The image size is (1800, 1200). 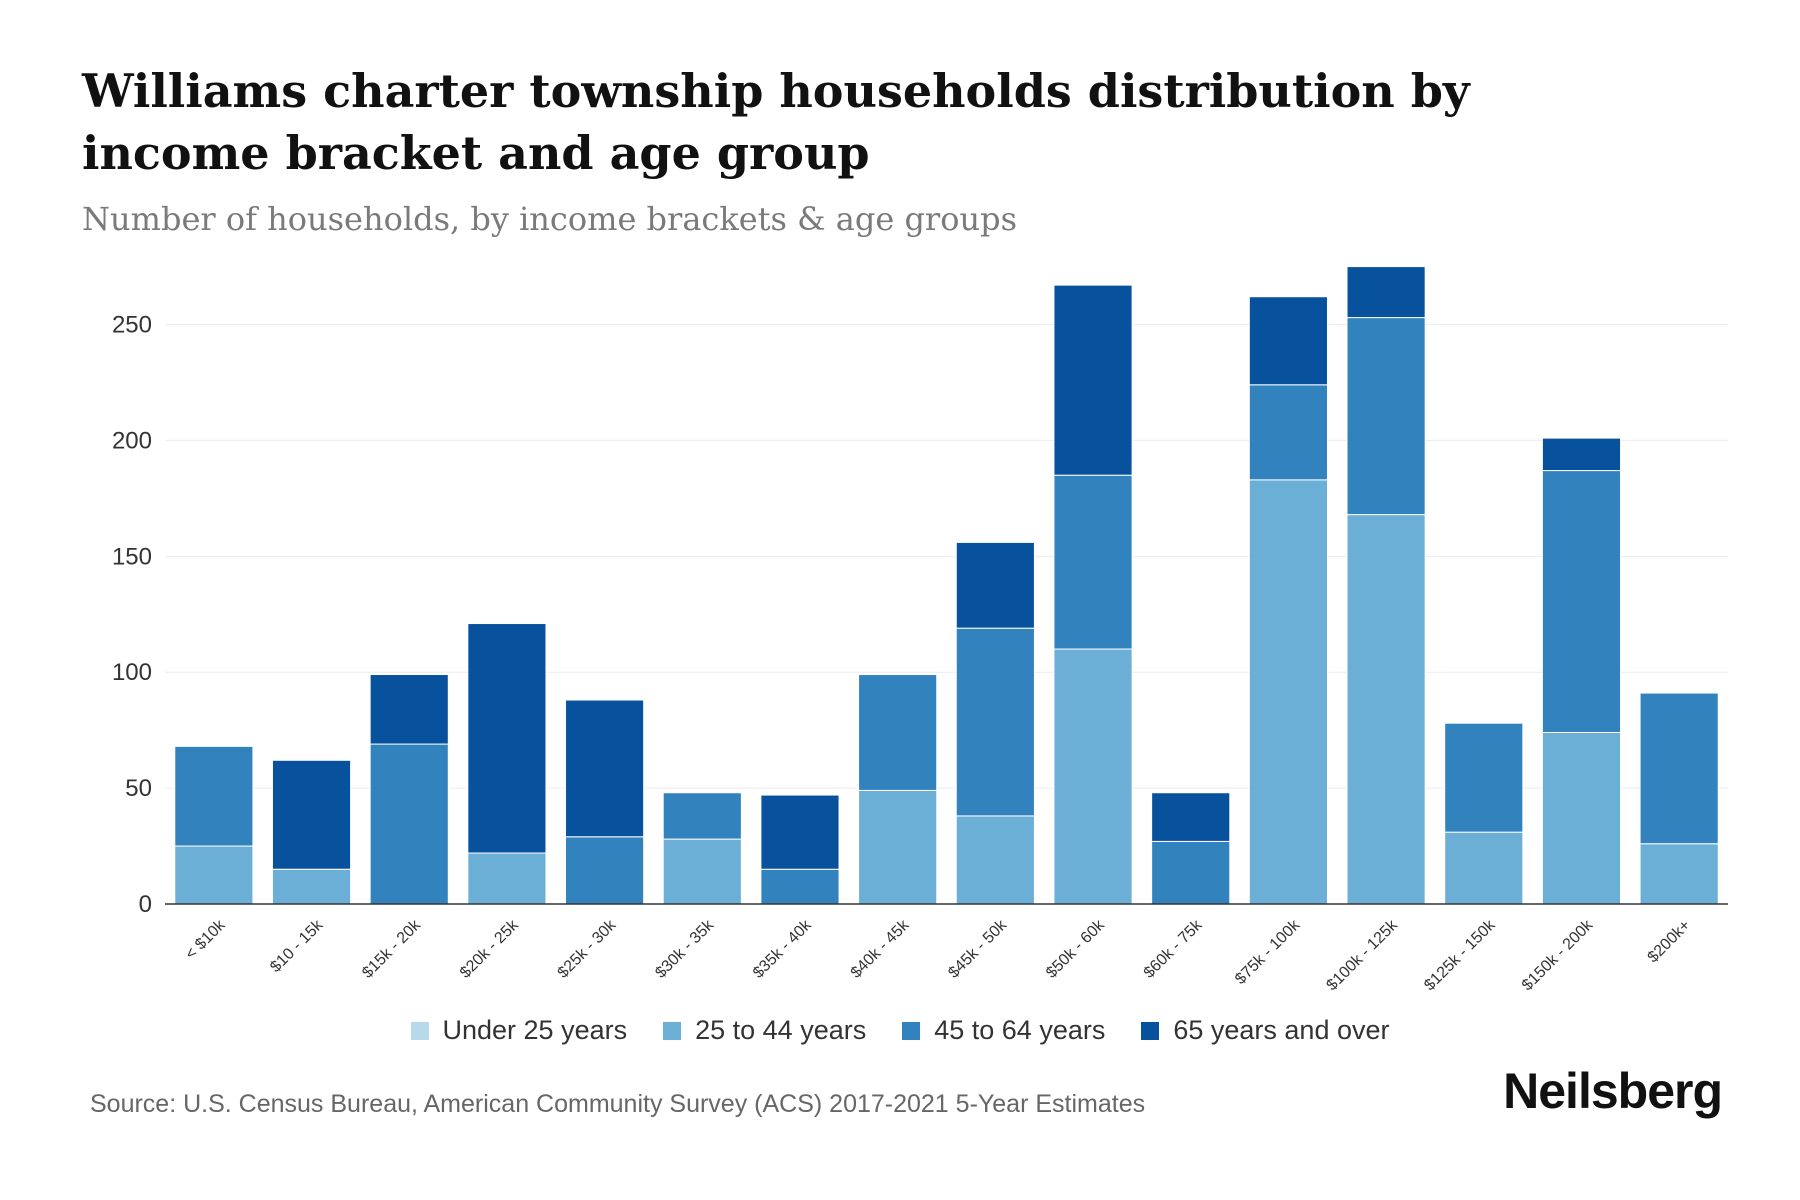 I want to click on x-tick-label: $10 - 15k, so click(x=297, y=946).